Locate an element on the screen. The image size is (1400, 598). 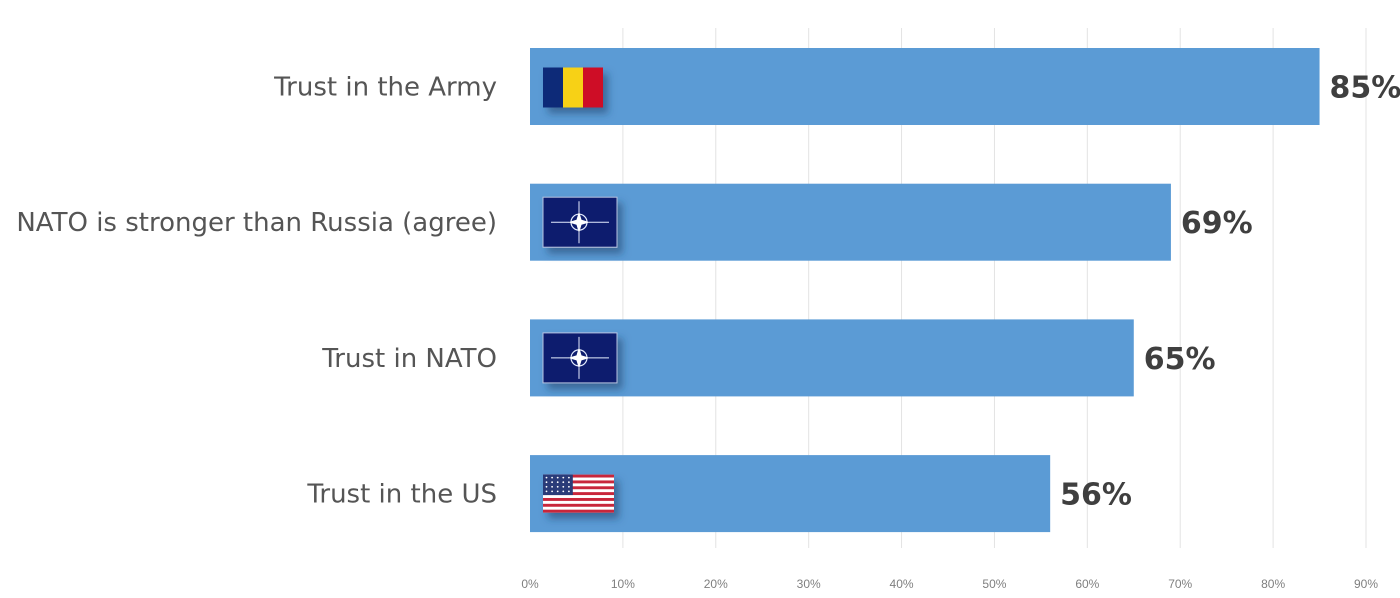
x-tick-label: 0% is located at coordinates (530, 584).